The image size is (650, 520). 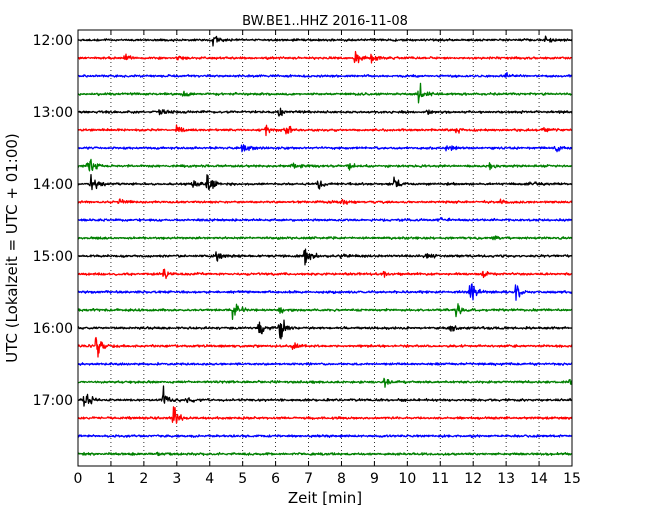 I want to click on x-tick-label: 7, so click(x=308, y=479).